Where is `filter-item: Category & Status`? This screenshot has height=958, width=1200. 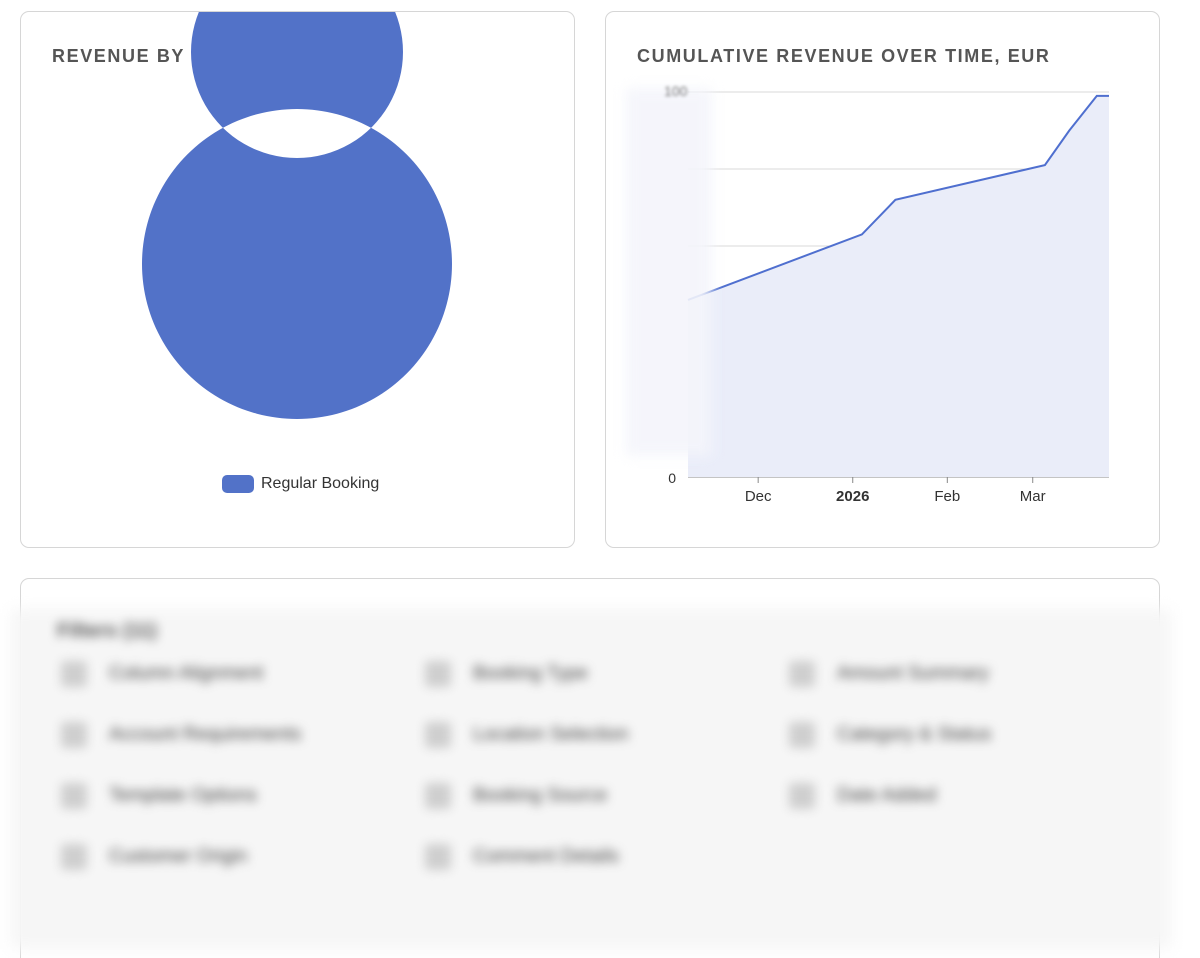 filter-item: Category & Status is located at coordinates (890, 735).